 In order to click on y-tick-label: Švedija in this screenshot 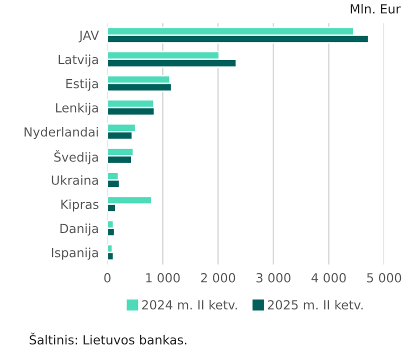, I will do `click(76, 157)`.